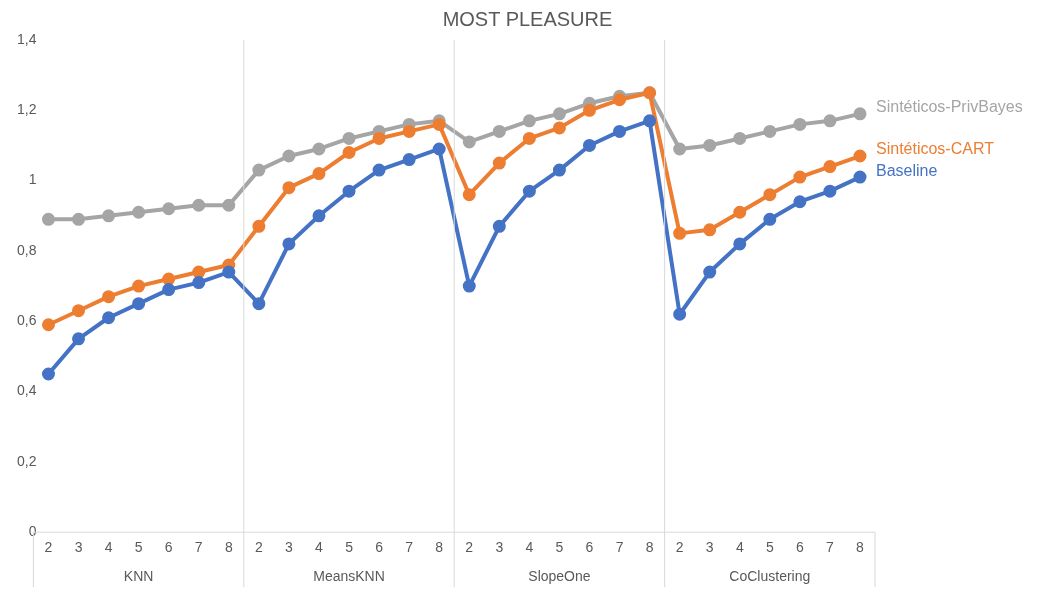 Image resolution: width=1055 pixels, height=605 pixels. Describe the element at coordinates (949, 107) in the screenshot. I see `series-label: Sintéticos-PrivBayes` at that location.